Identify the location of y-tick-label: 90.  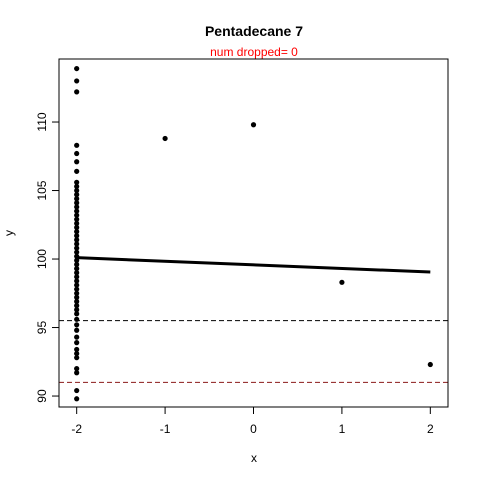
(42, 396).